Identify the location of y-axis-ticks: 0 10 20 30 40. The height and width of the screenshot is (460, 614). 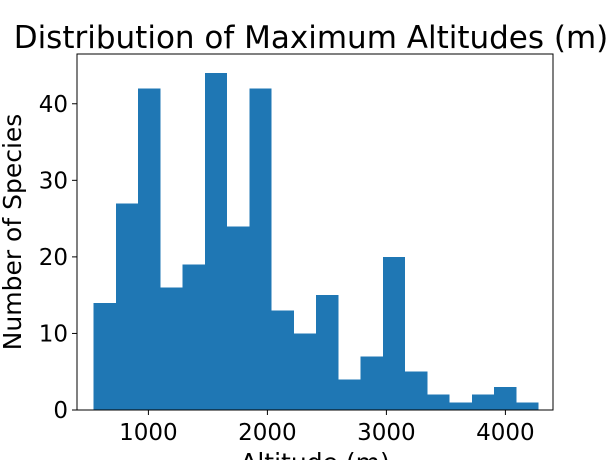
(58, 258).